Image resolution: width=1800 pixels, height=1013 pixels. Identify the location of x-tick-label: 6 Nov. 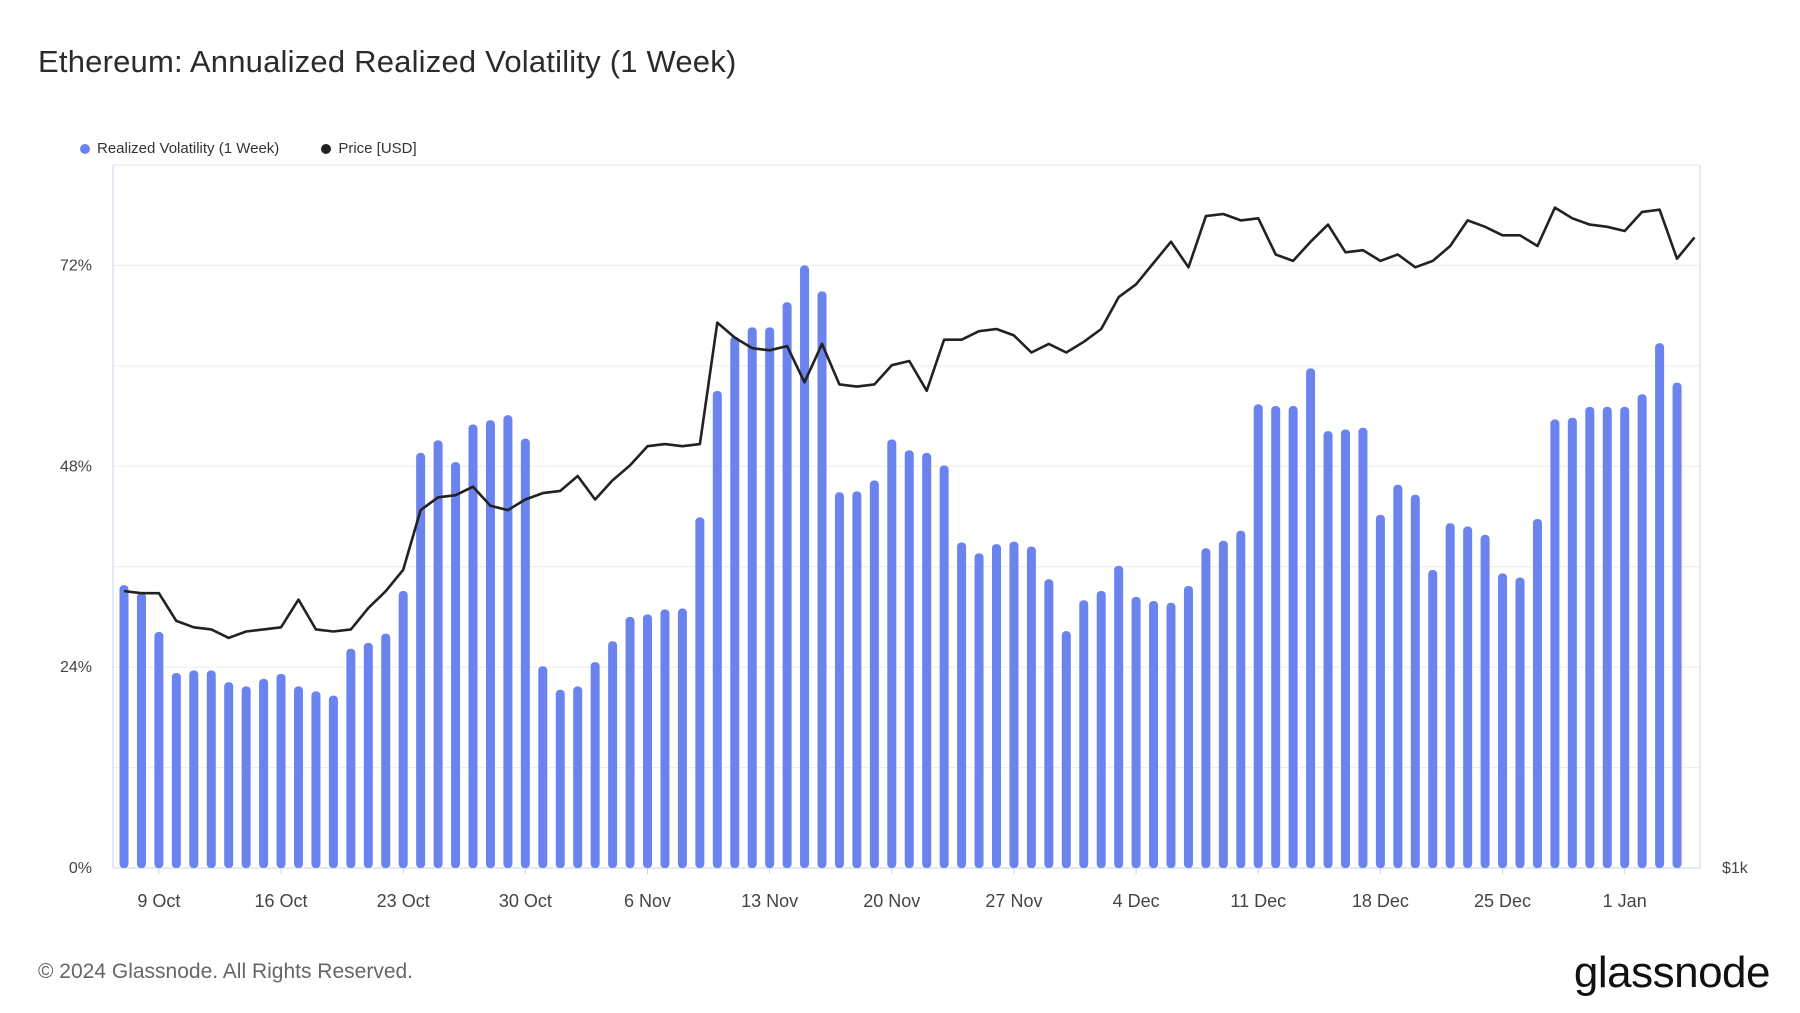
(647, 901).